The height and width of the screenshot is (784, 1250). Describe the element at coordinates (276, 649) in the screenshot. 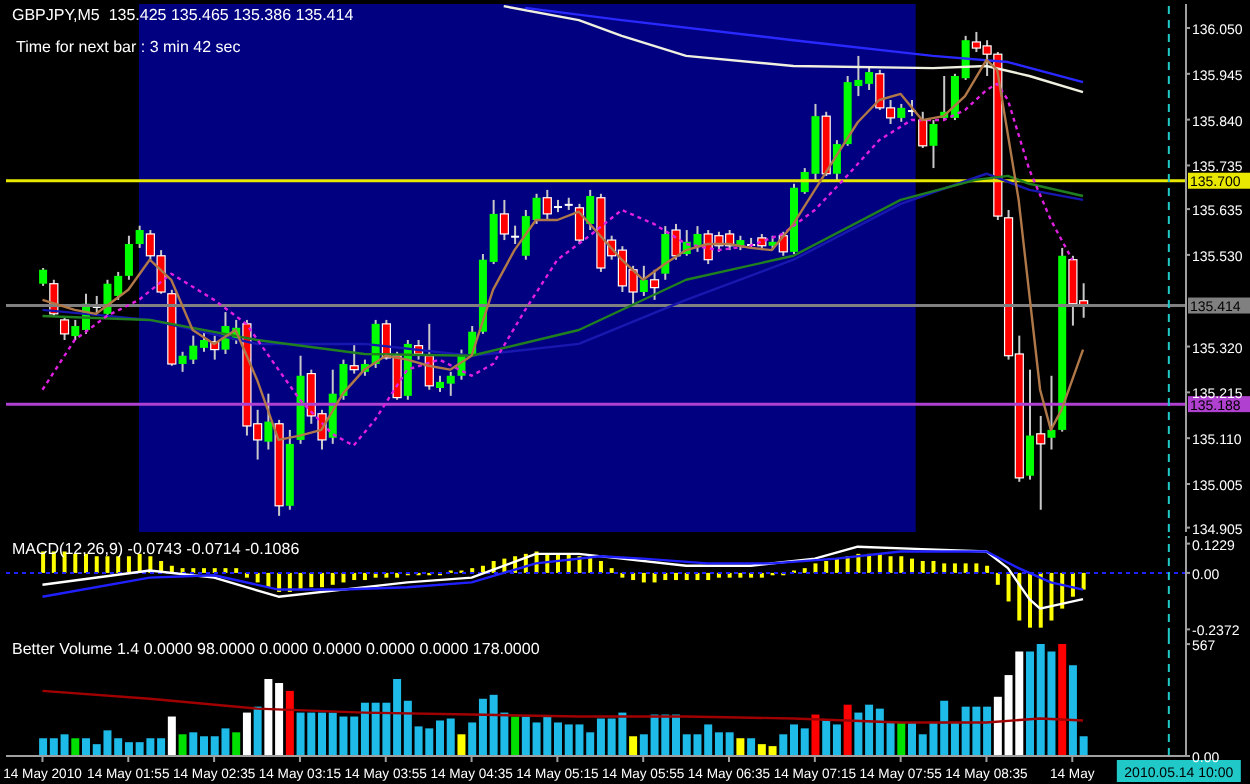

I see `chart-title: Better Volume 1.4 0.0000 98.0000 0.0000 0.0000 0.0000 0.0000 178.0000` at that location.